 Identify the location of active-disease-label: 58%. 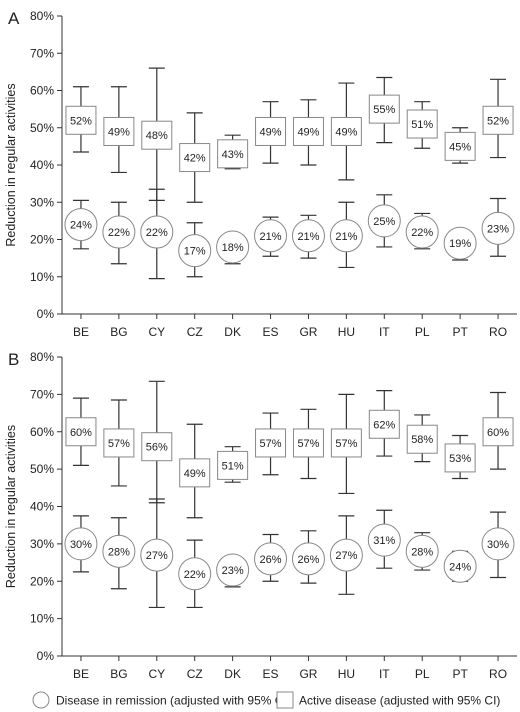
(422, 440).